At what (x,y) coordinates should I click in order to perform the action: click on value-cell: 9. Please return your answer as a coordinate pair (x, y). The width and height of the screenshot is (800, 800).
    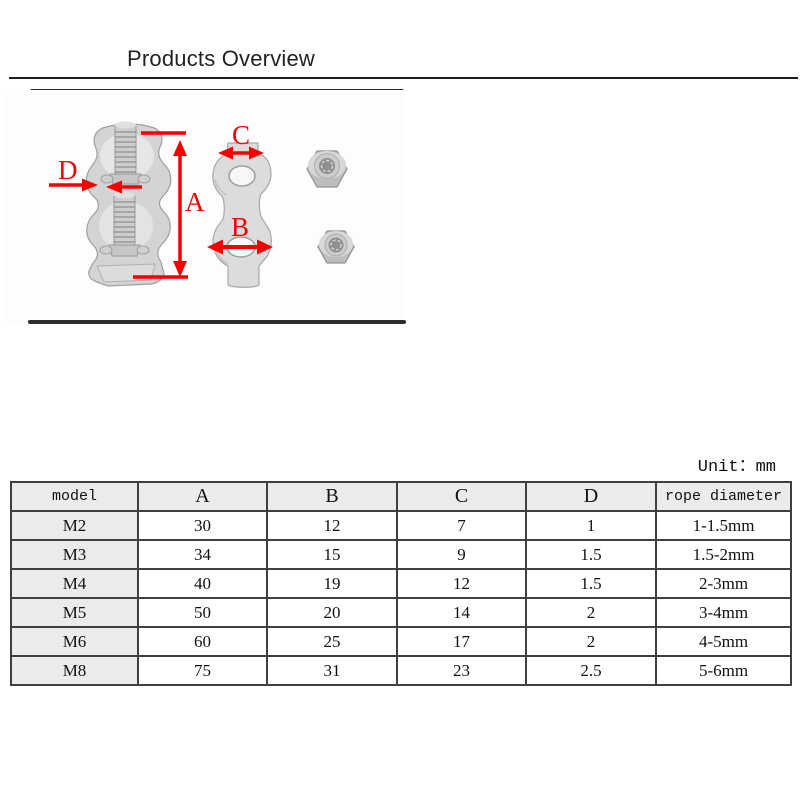
    Looking at the image, I should click on (461, 554).